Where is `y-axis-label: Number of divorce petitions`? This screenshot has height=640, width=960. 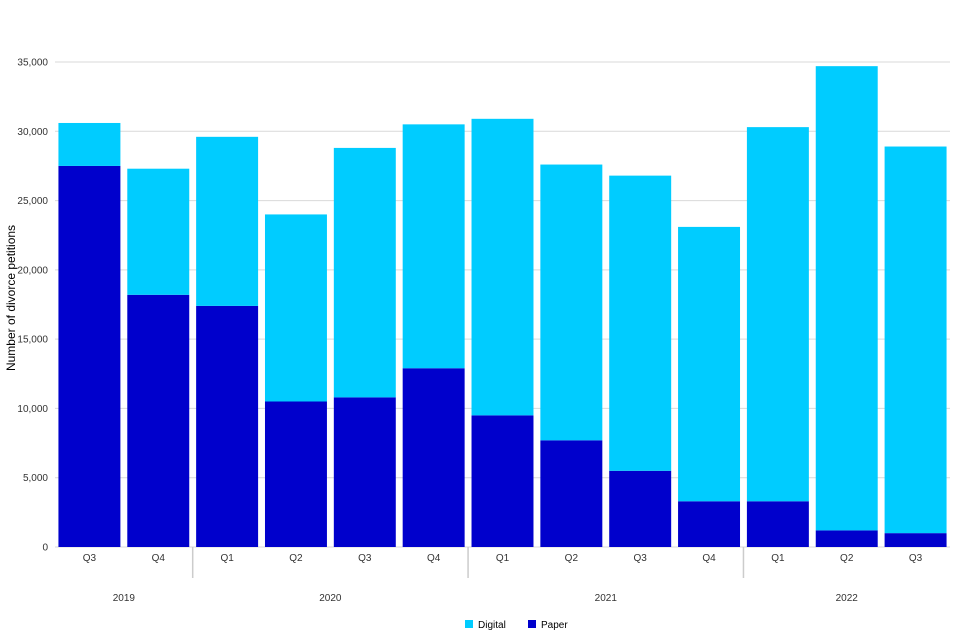
y-axis-label: Number of divorce petitions is located at coordinates (11, 298).